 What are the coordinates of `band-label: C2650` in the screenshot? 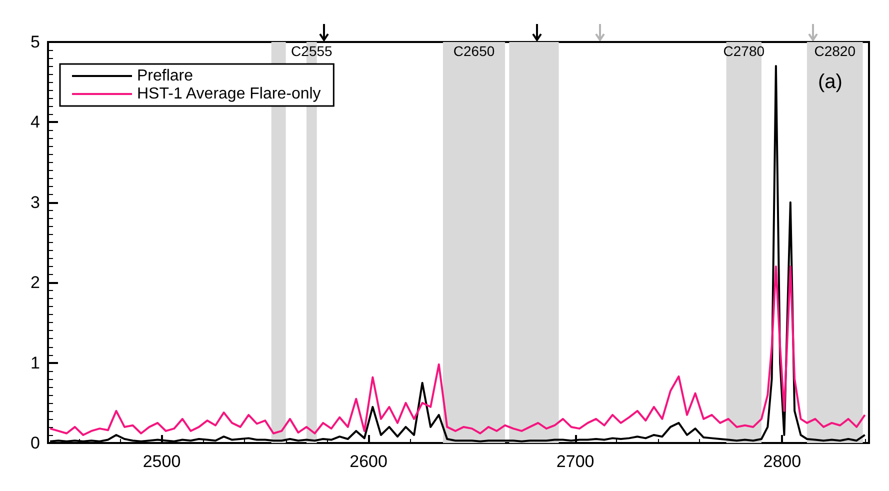 It's located at (474, 51).